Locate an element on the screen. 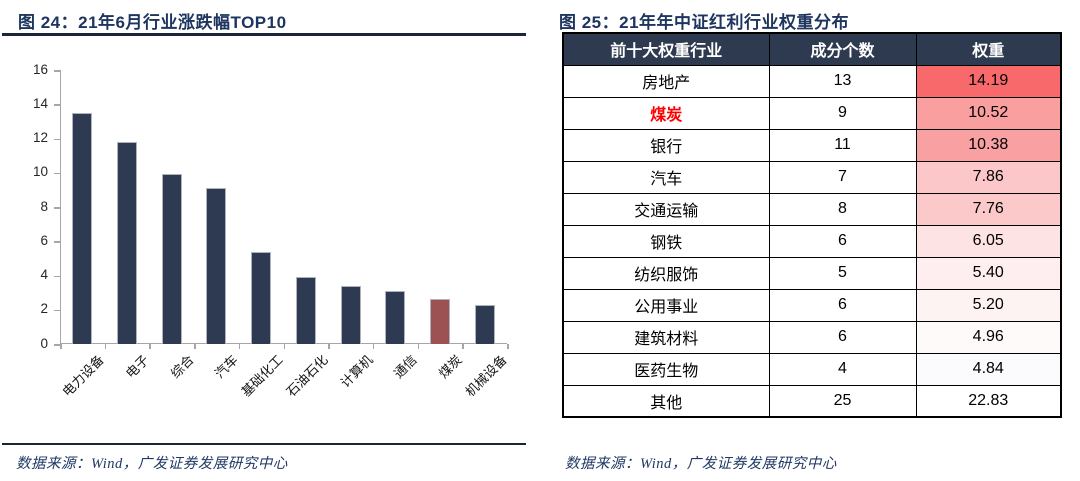 The height and width of the screenshot is (481, 1080). cell-weight: 7.86 is located at coordinates (988, 177).